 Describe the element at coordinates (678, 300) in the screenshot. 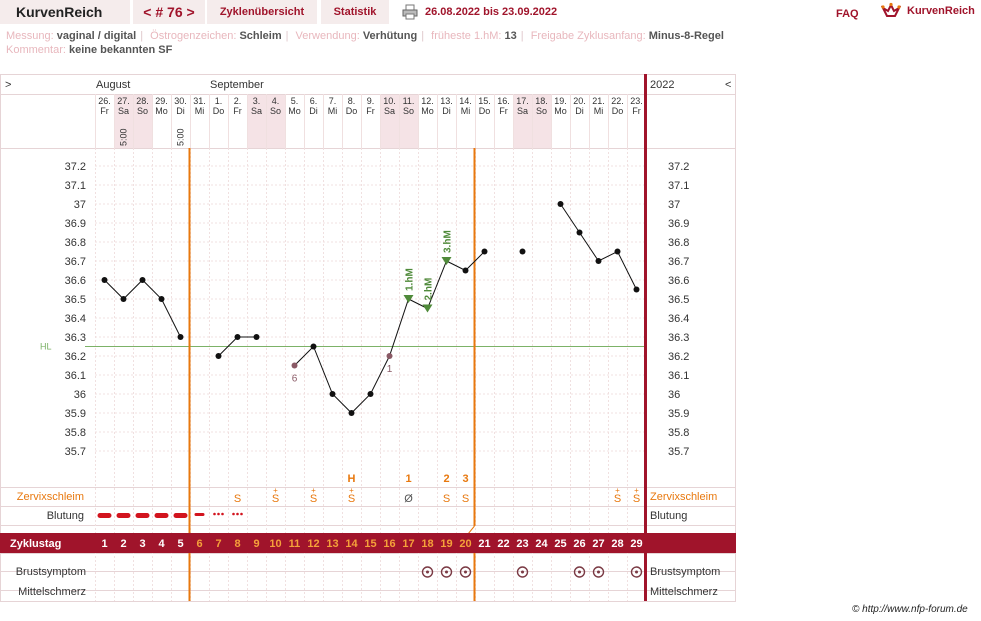

I see `y-tick-right: 36.5` at that location.